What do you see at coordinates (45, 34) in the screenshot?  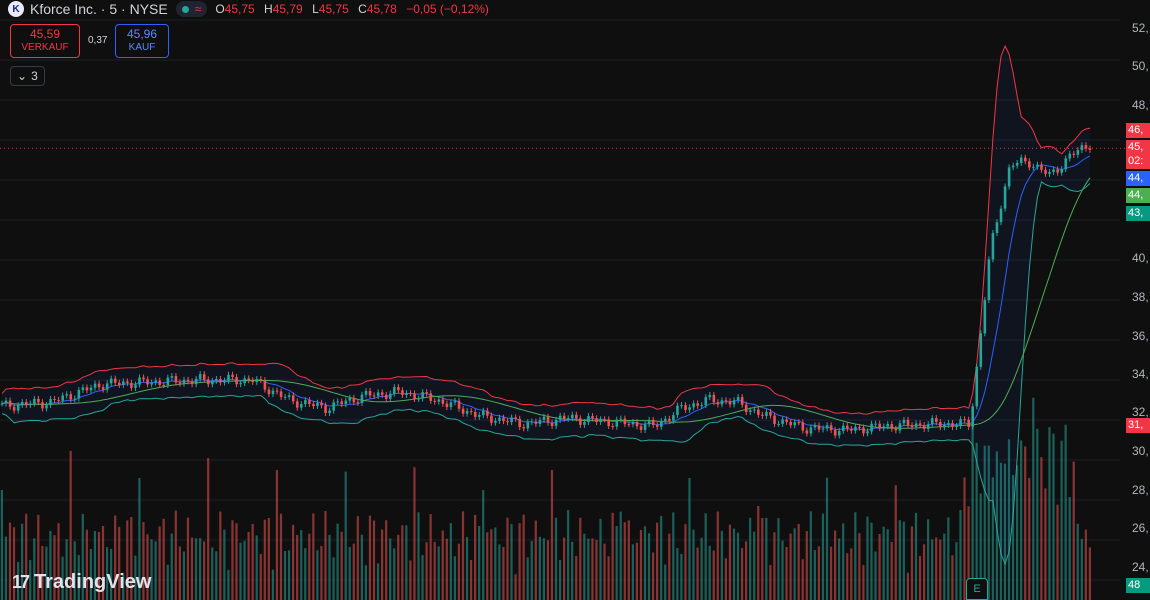 I see `sell-price: 45,59` at bounding box center [45, 34].